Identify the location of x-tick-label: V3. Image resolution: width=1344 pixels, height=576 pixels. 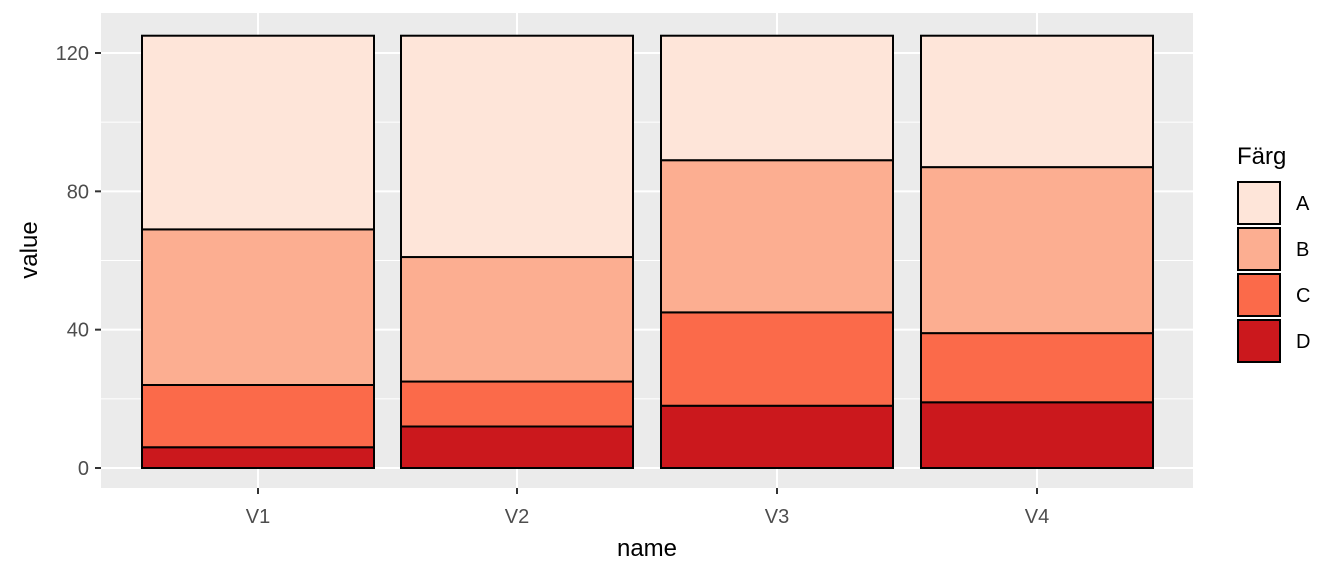
(777, 517).